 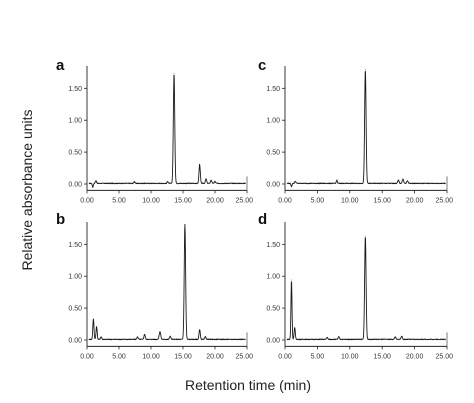 What do you see at coordinates (262, 219) in the screenshot?
I see `panel-label: d` at bounding box center [262, 219].